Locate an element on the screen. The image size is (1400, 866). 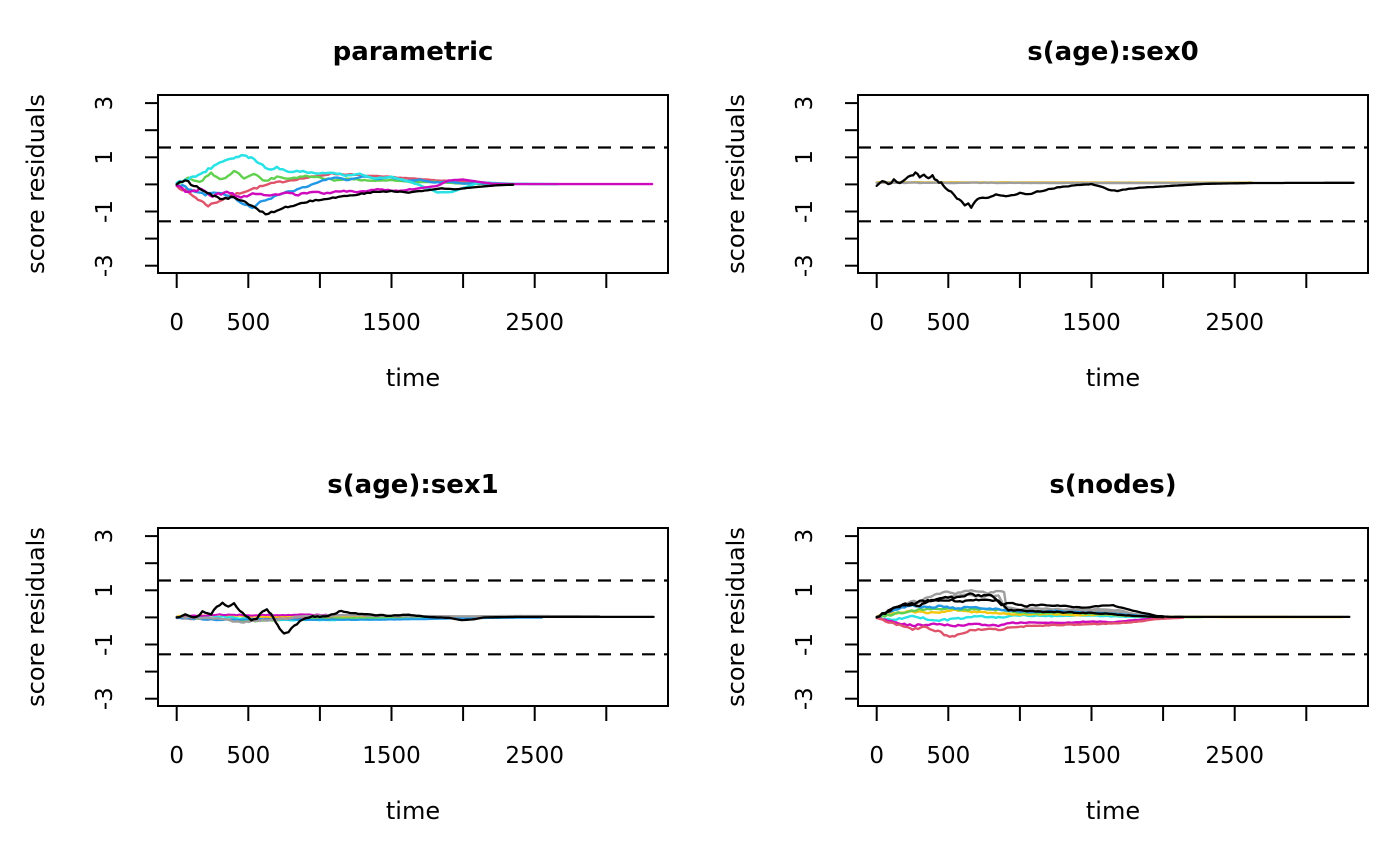
s-nodes-plot-canvas: 0 500 1500 2500 3 1 -1 -3 is located at coordinates (1080, 648).